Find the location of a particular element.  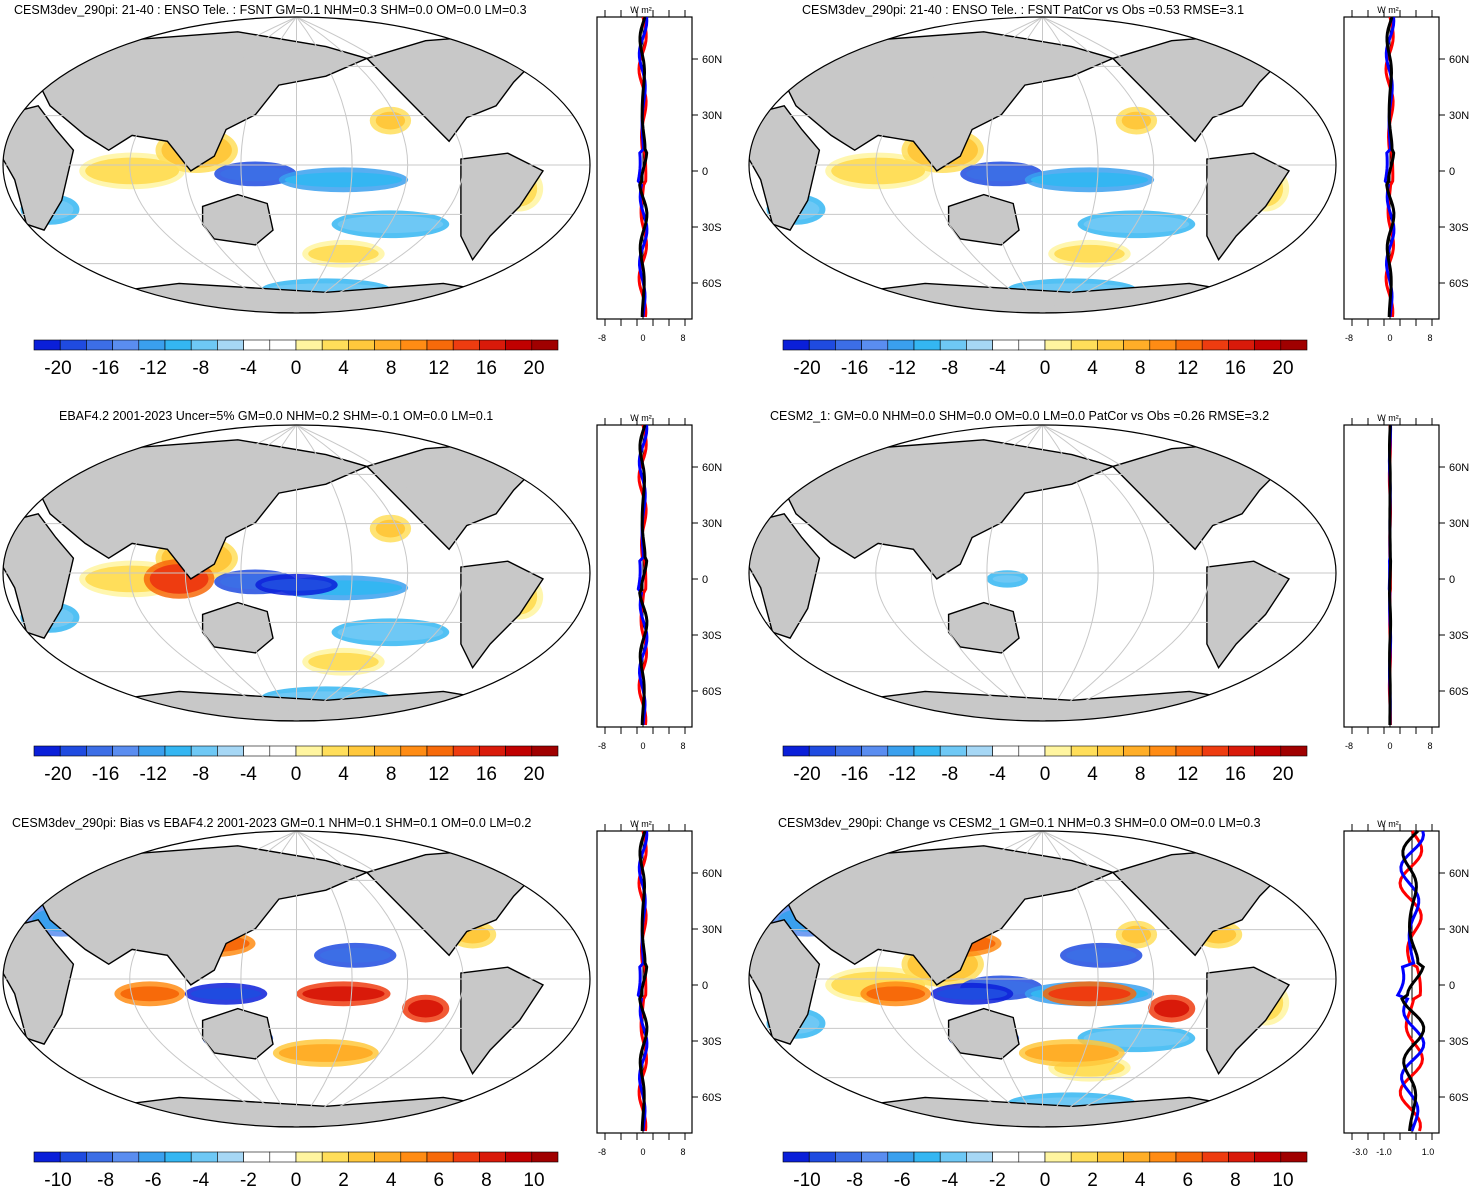

warm-anomaly-indian is located at coordinates (896, 994).